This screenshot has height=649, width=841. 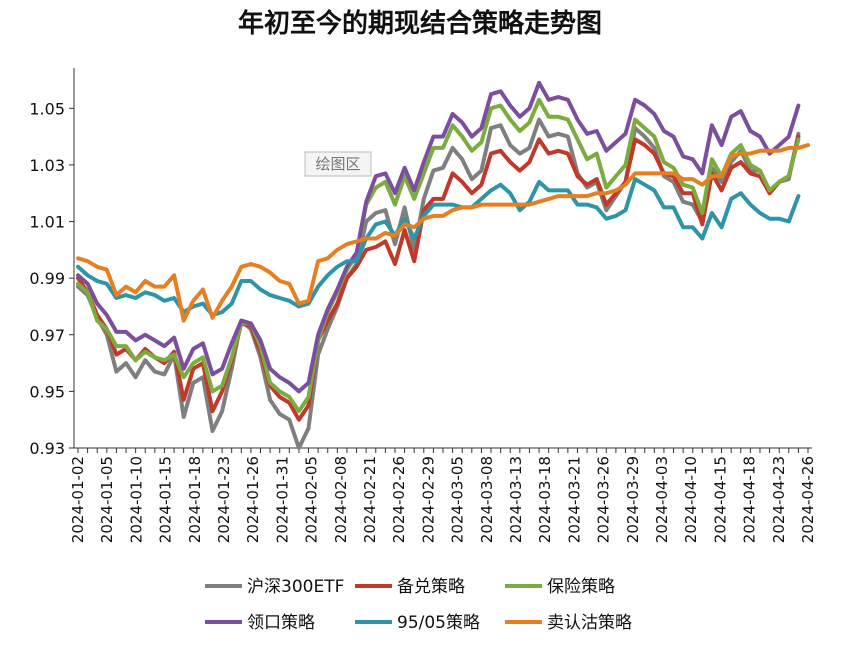 What do you see at coordinates (808, 499) in the screenshot?
I see `x-tick-label: 2024-04-26` at bounding box center [808, 499].